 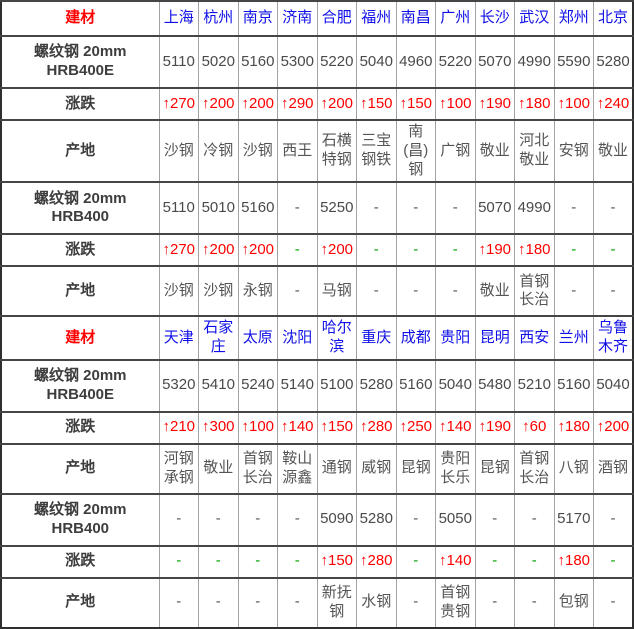 What do you see at coordinates (613, 337) in the screenshot?
I see `city-header-cell: 乌鲁木齐` at bounding box center [613, 337].